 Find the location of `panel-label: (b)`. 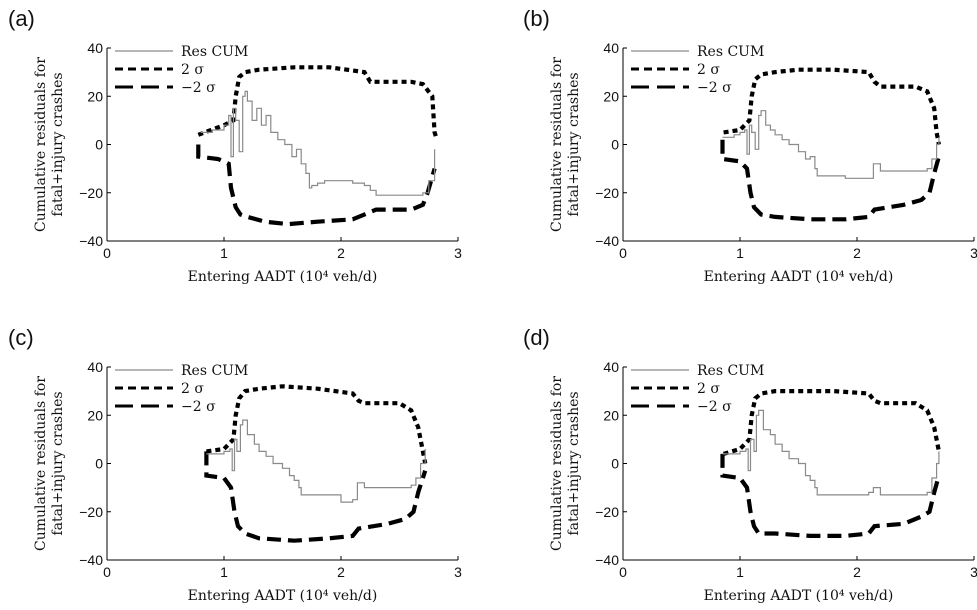

panel-label: (b) is located at coordinates (536, 18).